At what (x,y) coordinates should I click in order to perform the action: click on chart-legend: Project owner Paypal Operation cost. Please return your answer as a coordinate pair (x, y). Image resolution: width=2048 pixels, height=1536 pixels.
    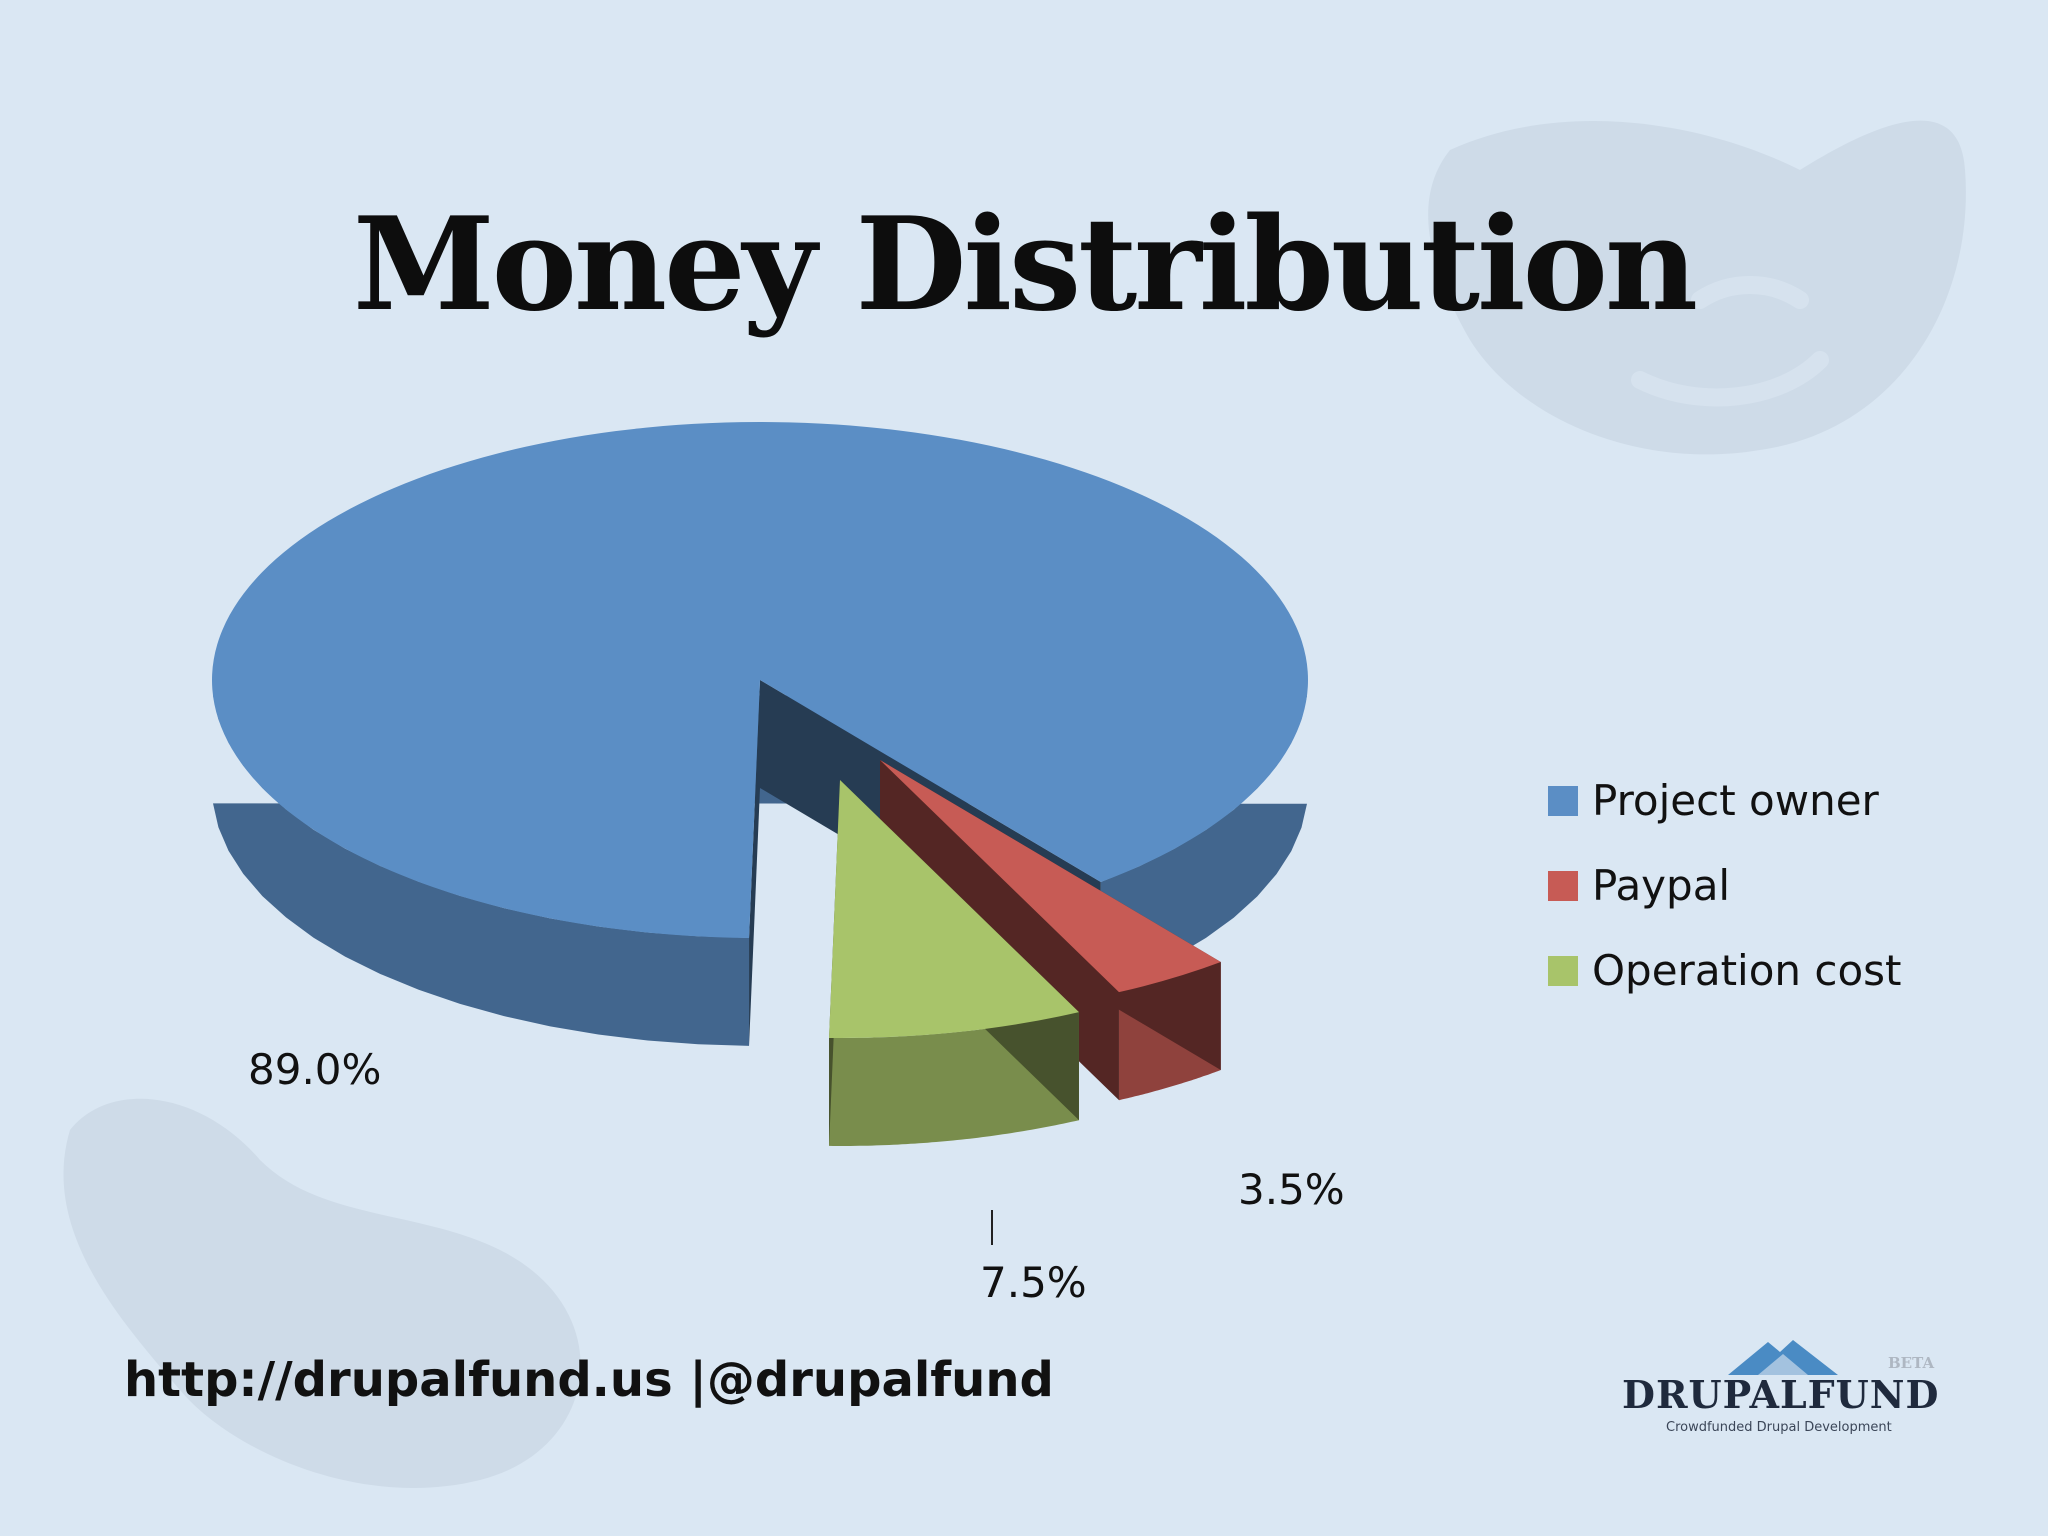
    Looking at the image, I should click on (1725, 885).